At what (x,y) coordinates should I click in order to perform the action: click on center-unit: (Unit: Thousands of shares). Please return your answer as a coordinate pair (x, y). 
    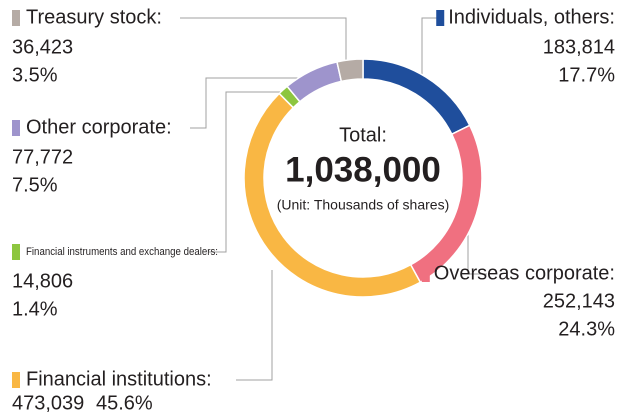
    Looking at the image, I should click on (363, 205).